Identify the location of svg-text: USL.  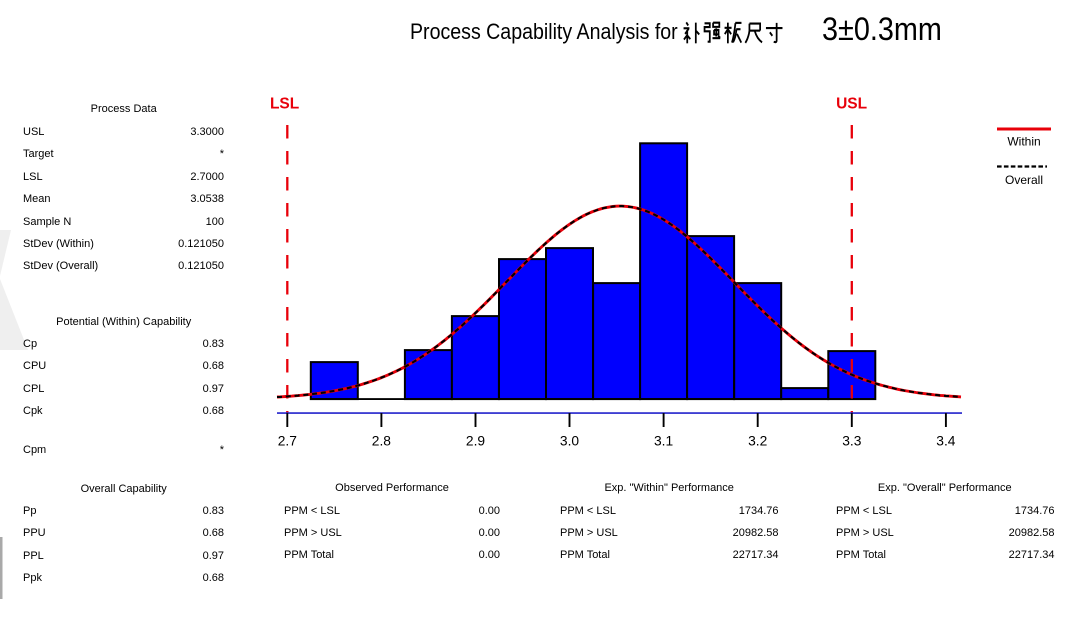
(851, 104).